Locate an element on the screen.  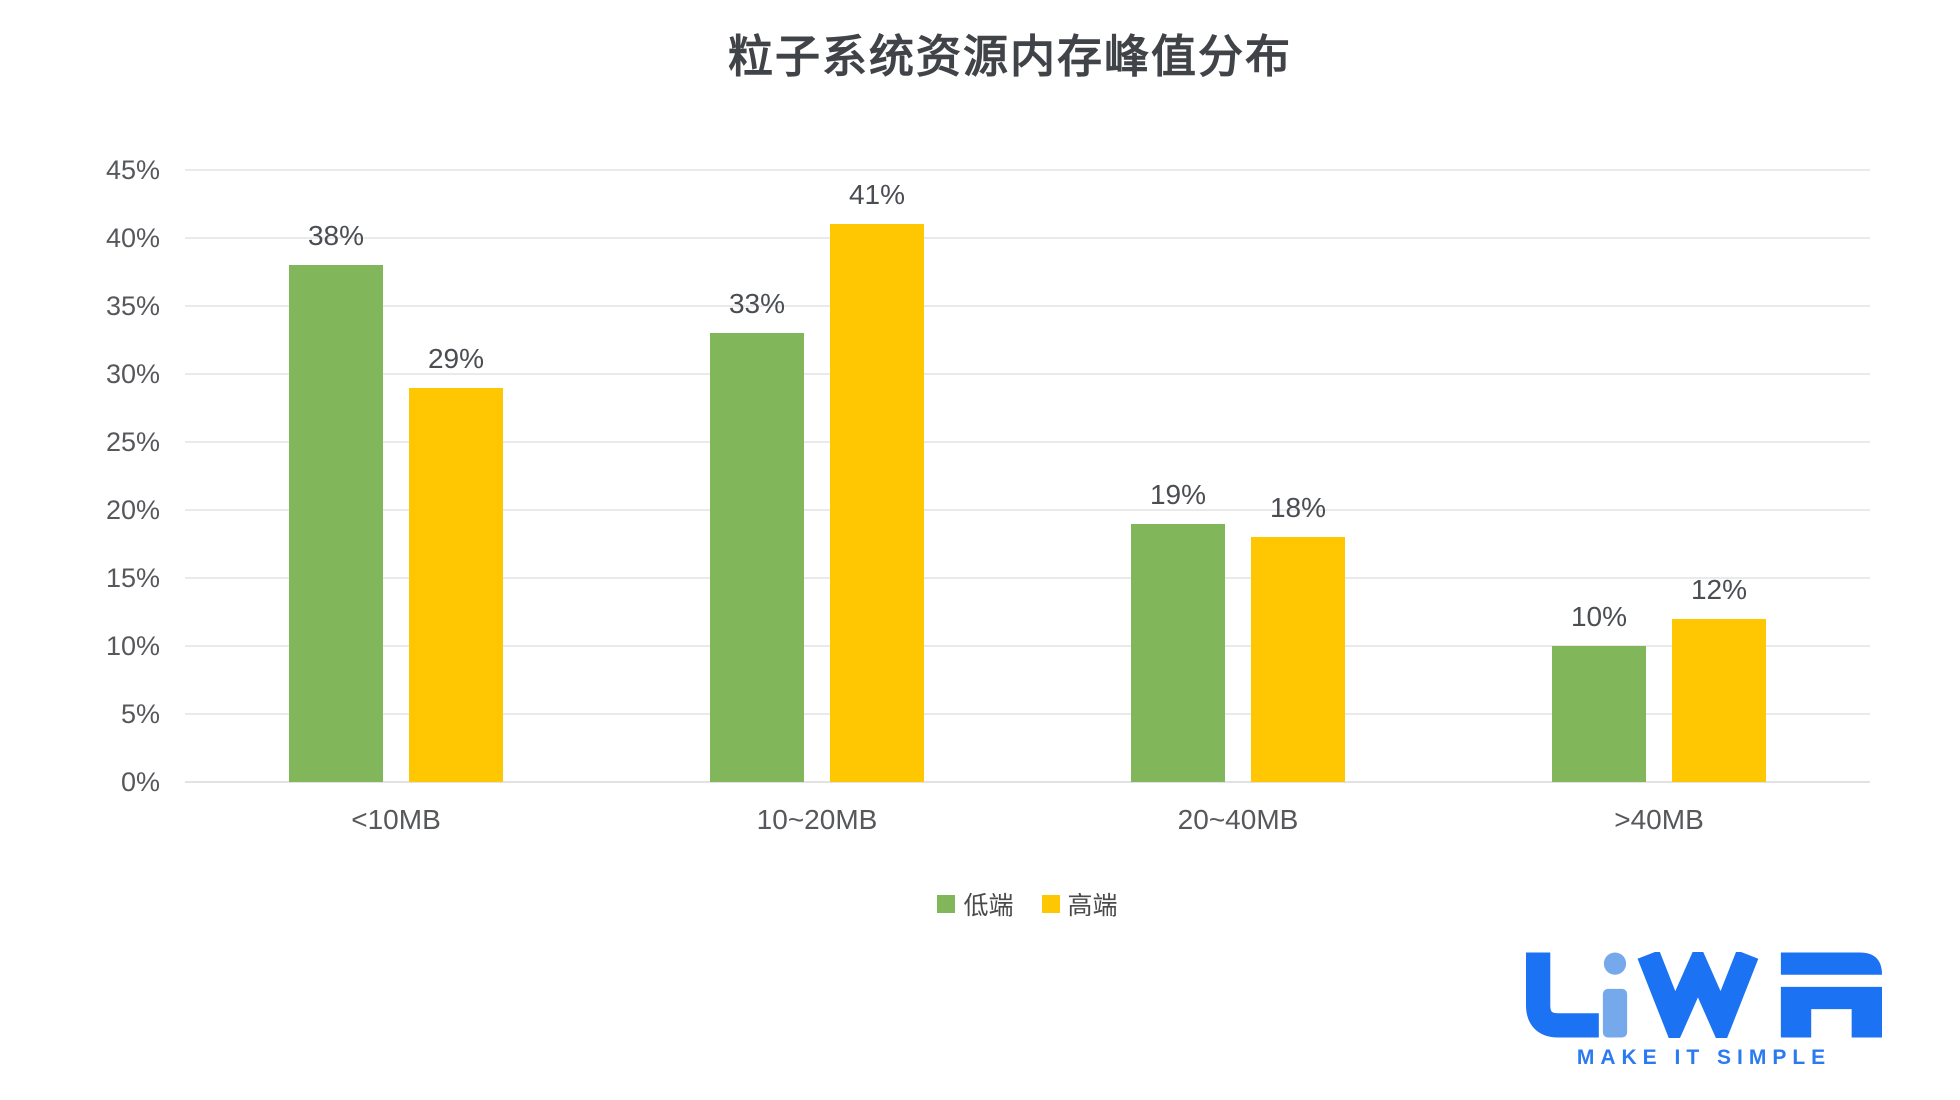
bar-value-label: 29% is located at coordinates (456, 358).